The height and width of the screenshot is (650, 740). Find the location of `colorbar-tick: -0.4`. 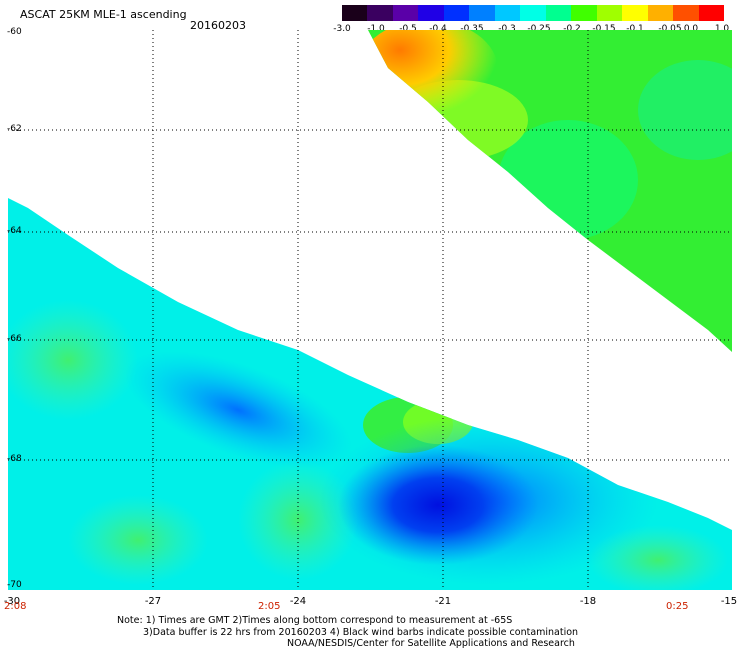

colorbar-tick: -0.4 is located at coordinates (438, 29).